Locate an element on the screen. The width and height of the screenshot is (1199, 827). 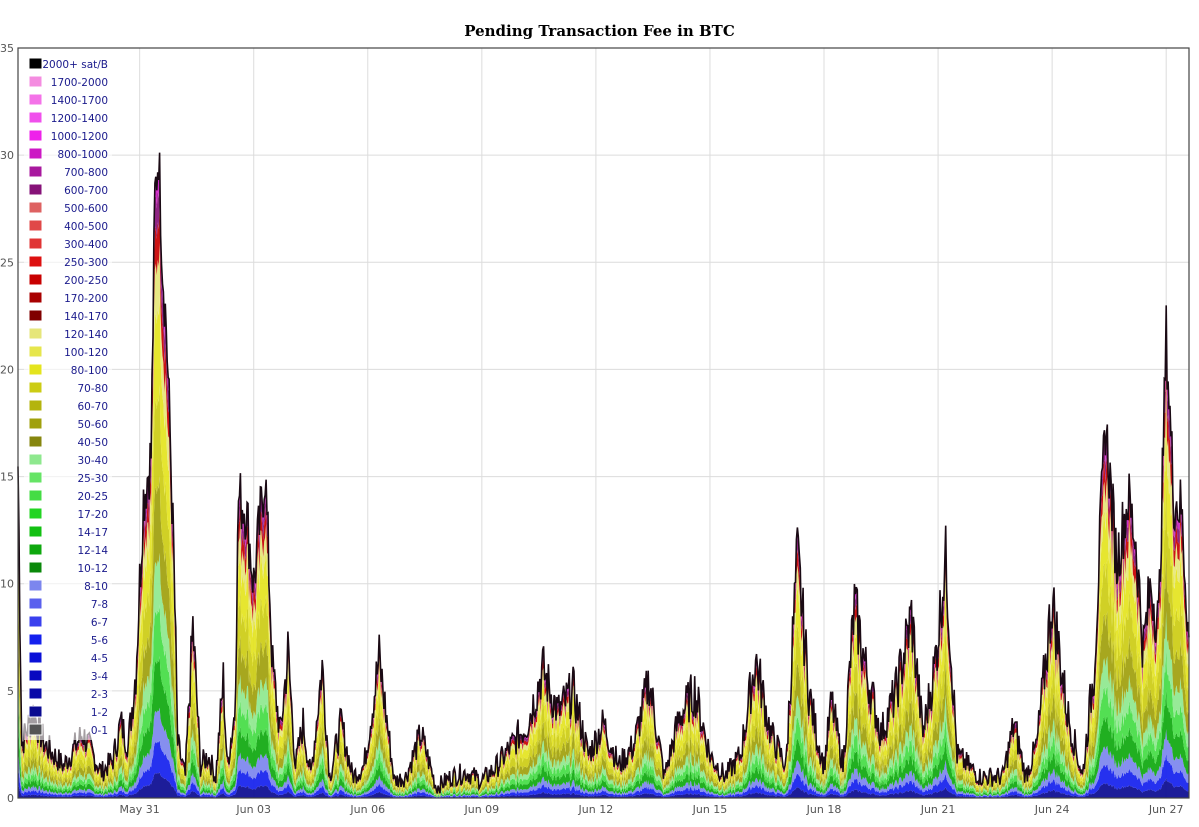
legend-label: 400-500 is located at coordinates (86, 227).